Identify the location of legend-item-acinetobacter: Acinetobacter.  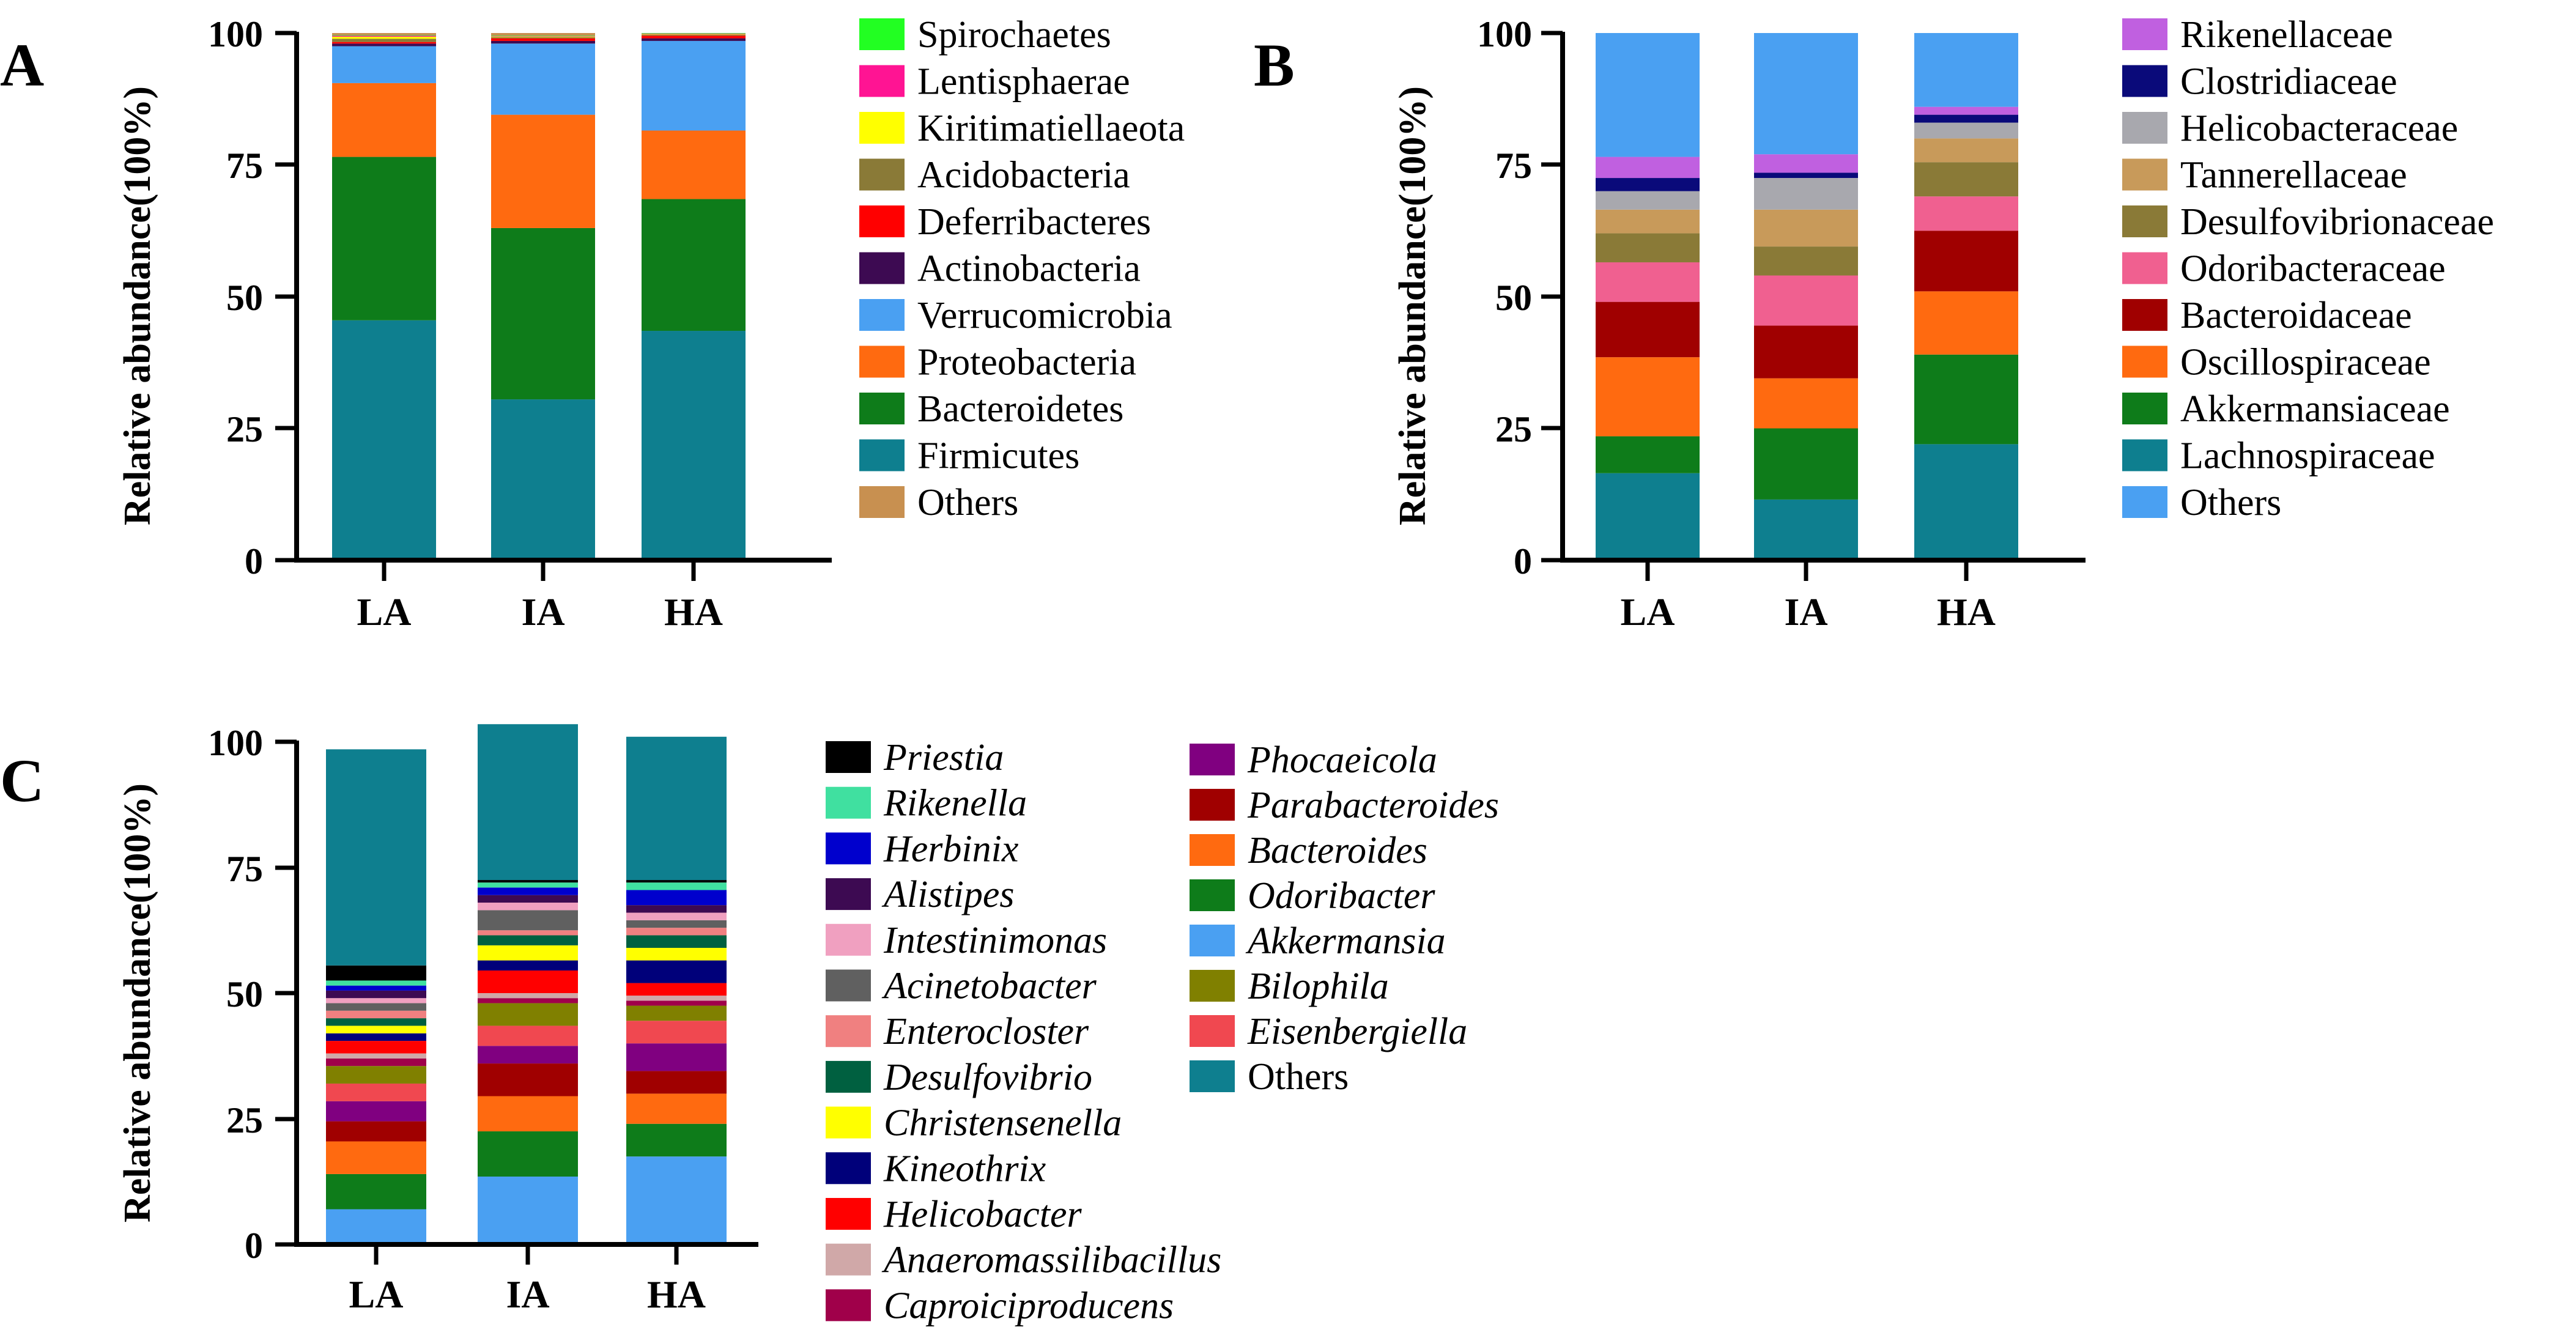
(961, 986).